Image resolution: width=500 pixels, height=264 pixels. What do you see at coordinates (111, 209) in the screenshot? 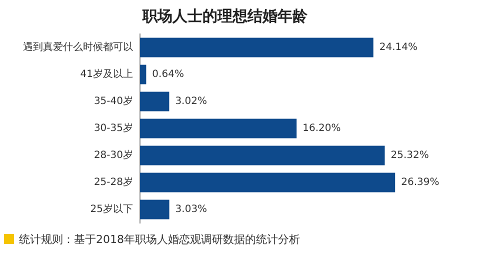
I see `y-tick-label: 25岁以下` at bounding box center [111, 209].